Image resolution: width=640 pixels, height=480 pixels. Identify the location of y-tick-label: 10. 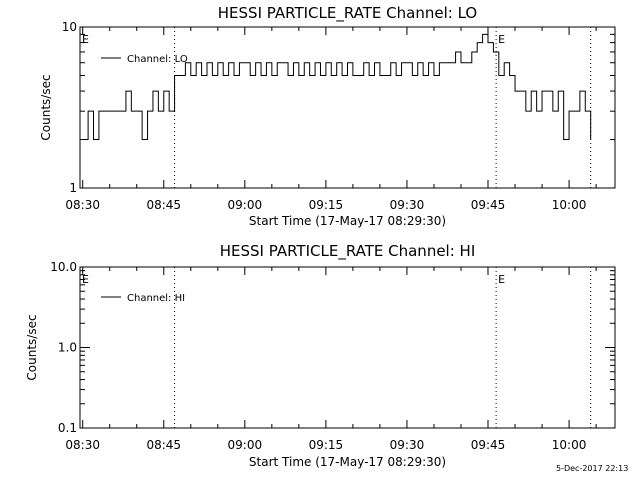
(69, 27).